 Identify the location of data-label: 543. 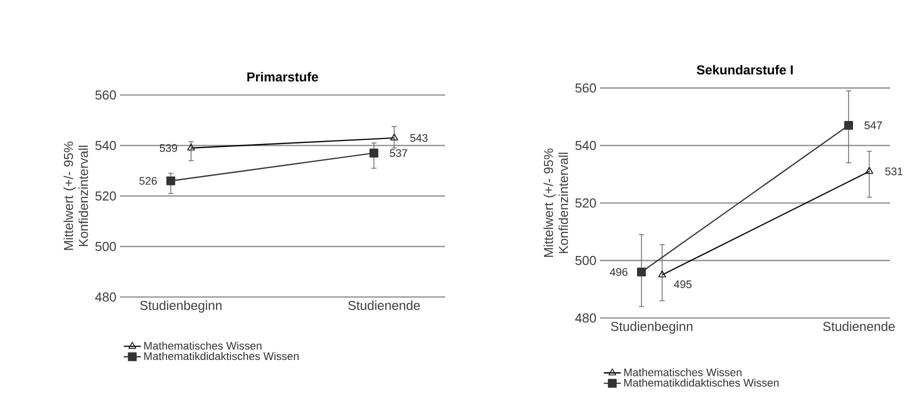
(419, 138).